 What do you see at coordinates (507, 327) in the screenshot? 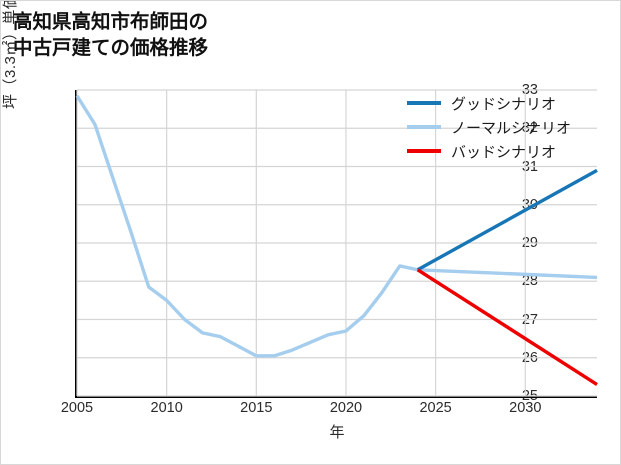
I see `series-line-bad` at bounding box center [507, 327].